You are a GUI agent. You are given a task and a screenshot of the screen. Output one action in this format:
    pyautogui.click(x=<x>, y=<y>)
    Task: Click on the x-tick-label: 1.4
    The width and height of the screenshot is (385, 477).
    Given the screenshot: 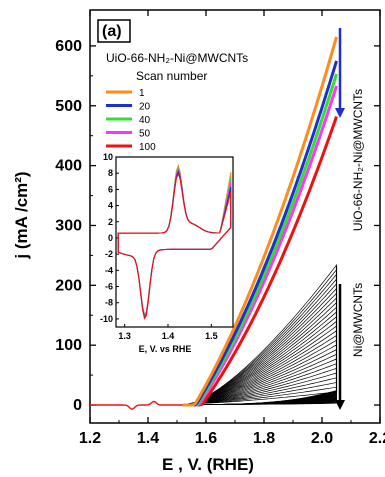 What is the action you would take?
    pyautogui.click(x=148, y=438)
    